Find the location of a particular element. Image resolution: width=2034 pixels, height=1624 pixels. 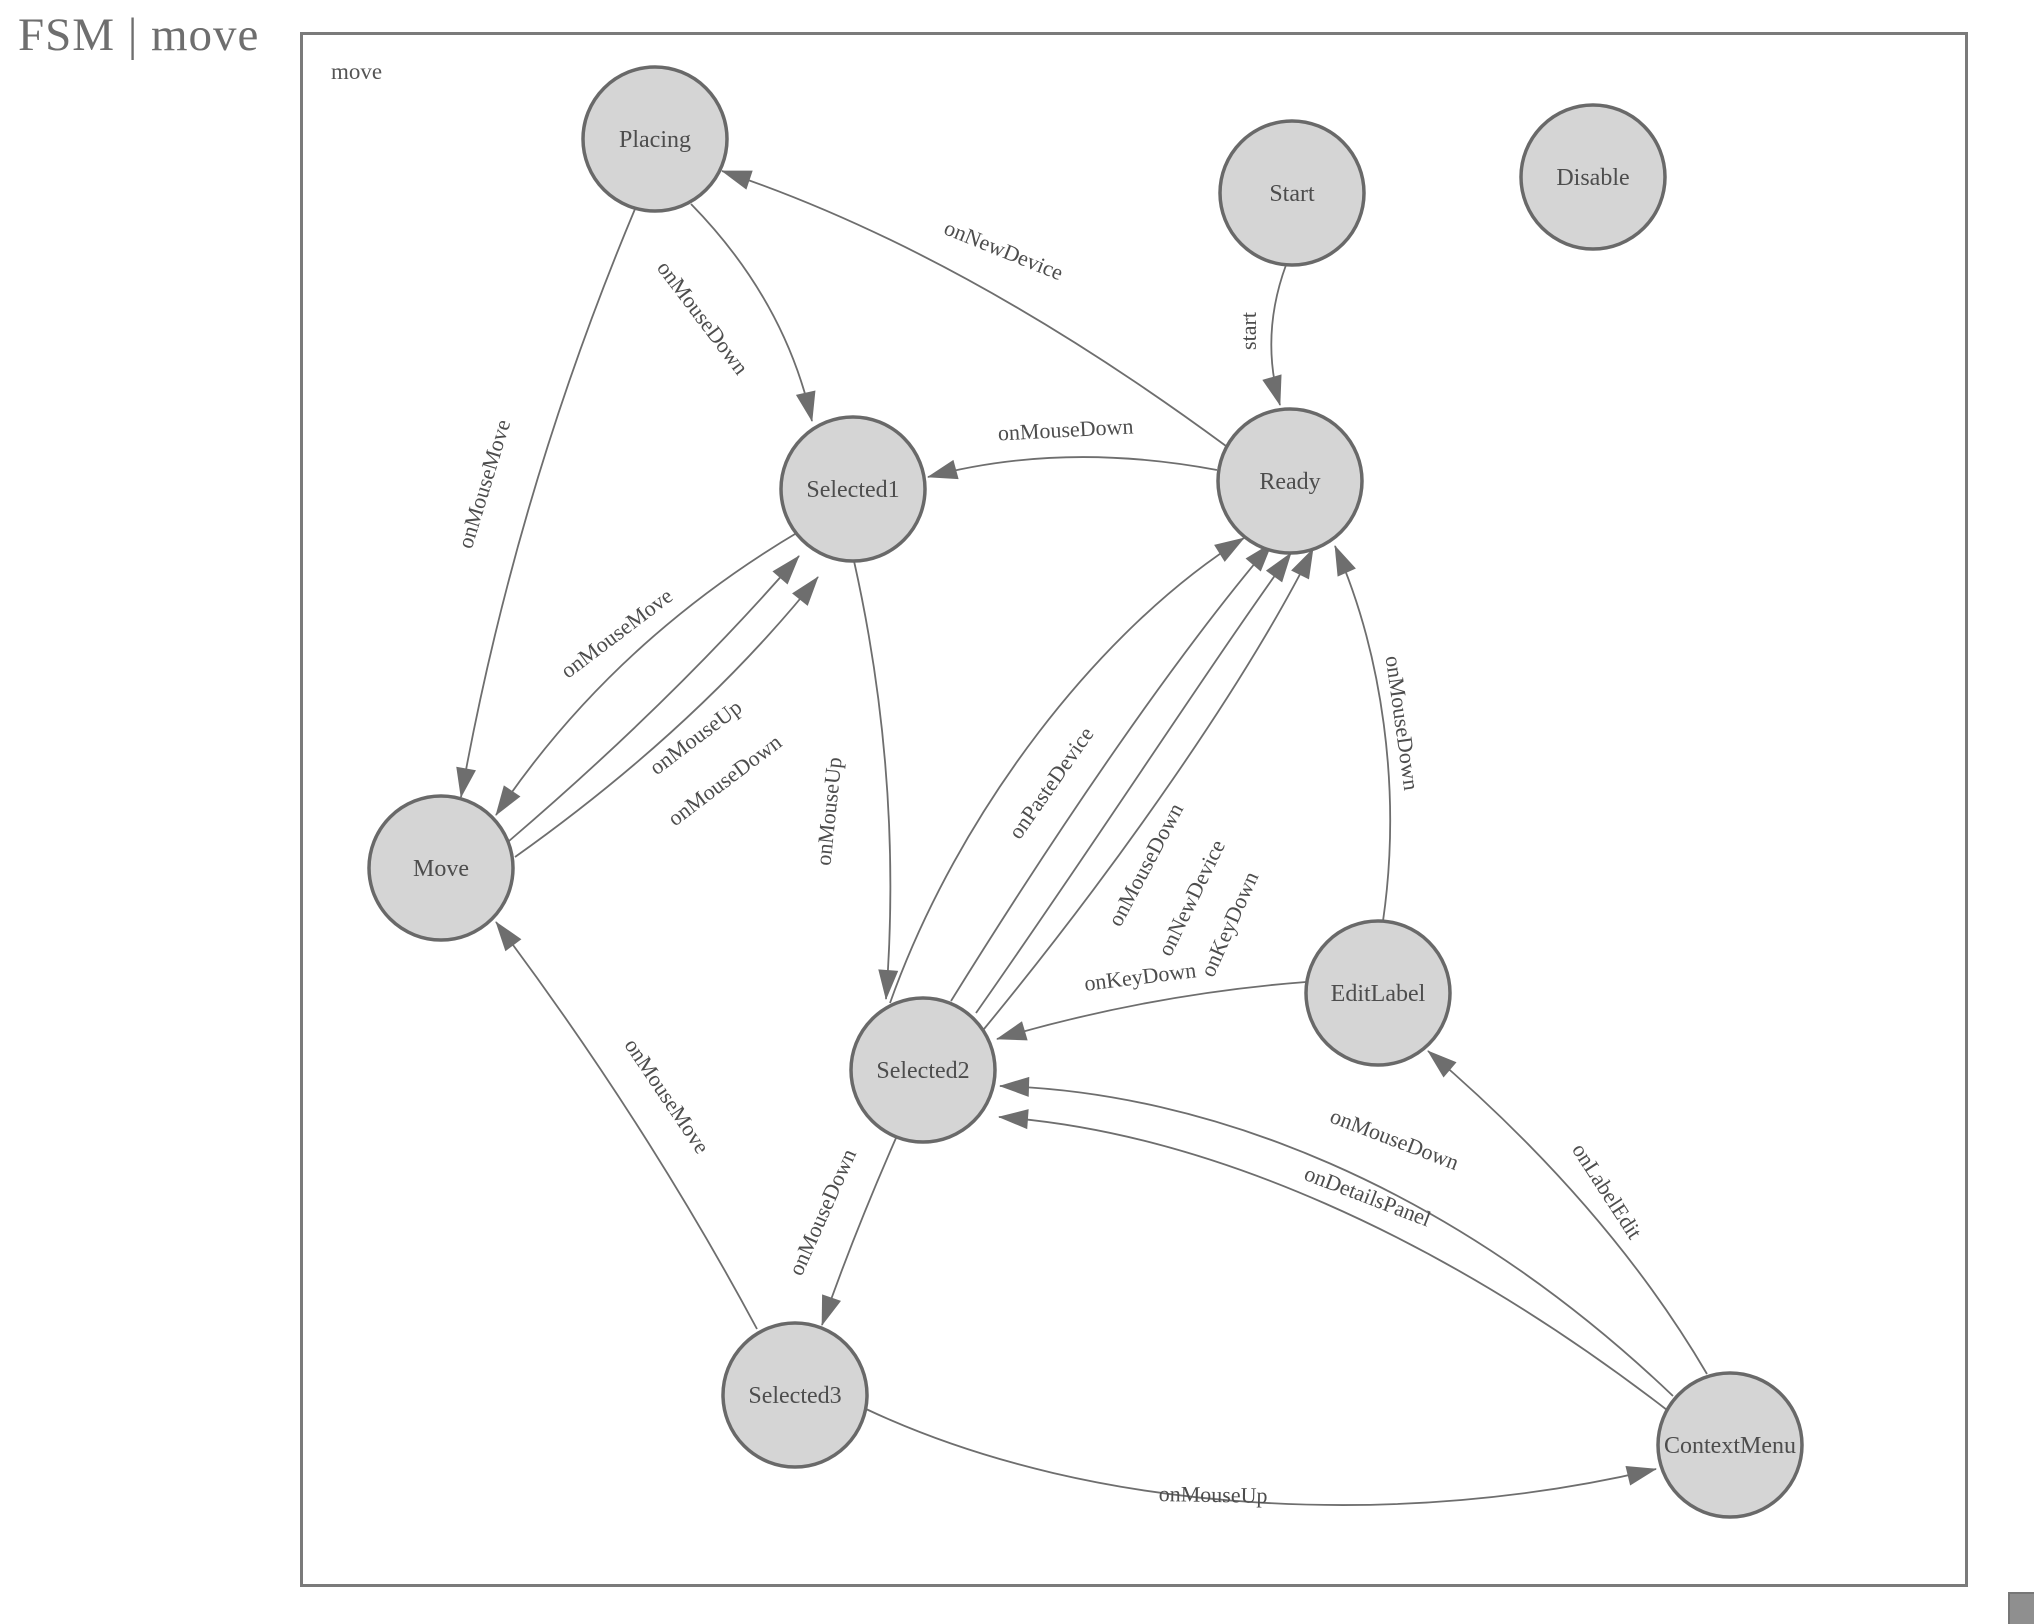

state-label-ready: Ready is located at coordinates (1289, 482).